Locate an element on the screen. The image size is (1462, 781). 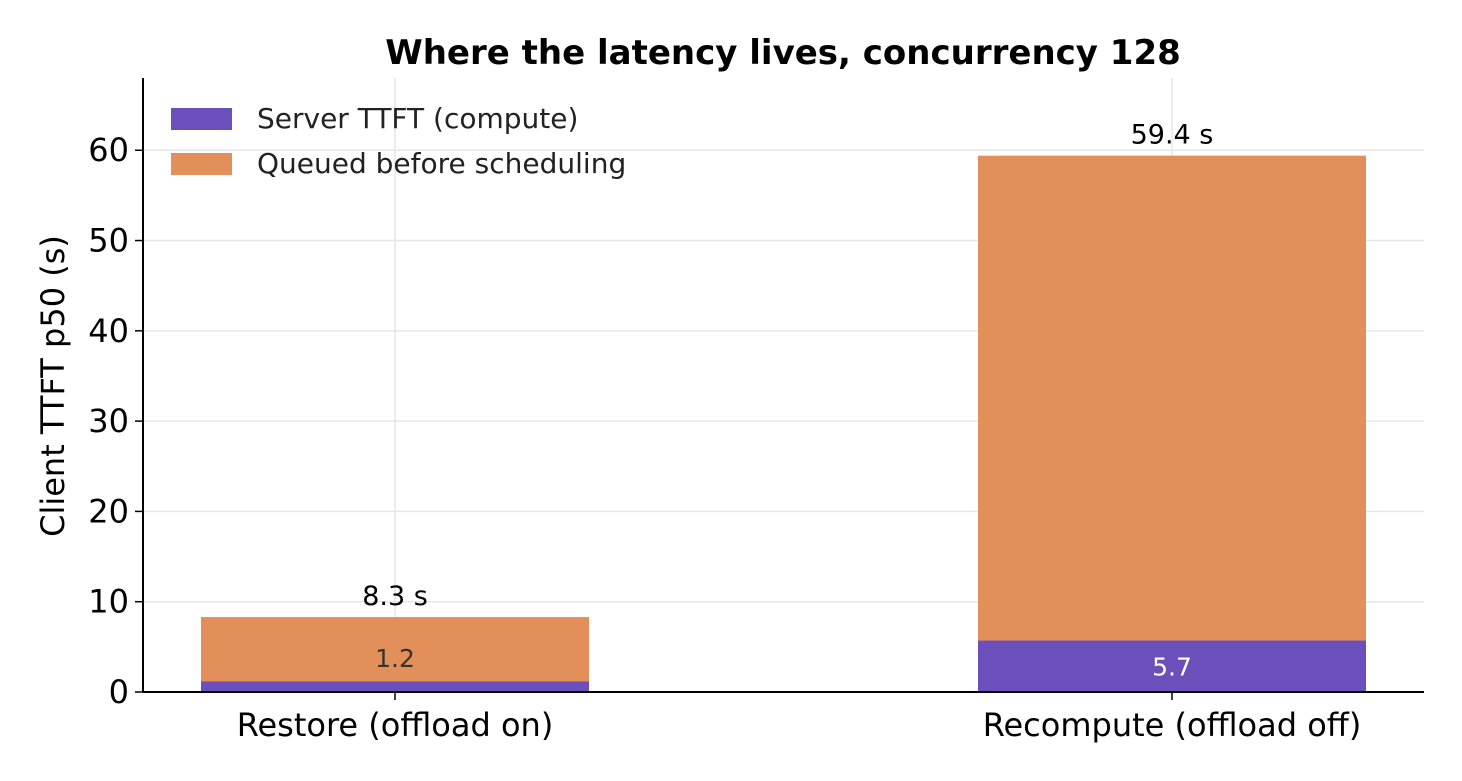
y-axis-label: Client TTFT p50 (s) is located at coordinates (53, 386).